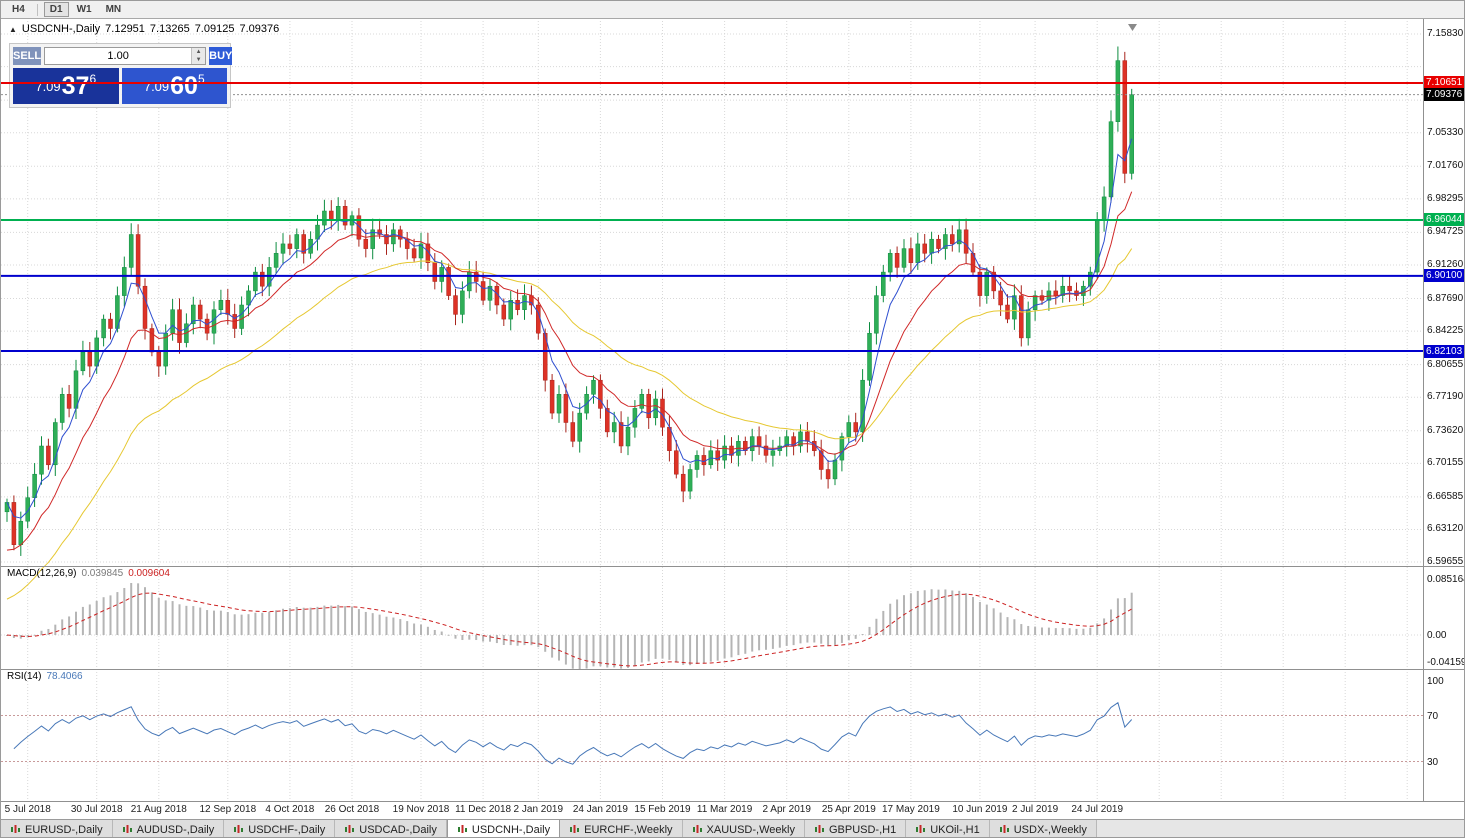 The width and height of the screenshot is (1465, 838). I want to click on date-axis-label: 2 Jul 2019, so click(1035, 809).